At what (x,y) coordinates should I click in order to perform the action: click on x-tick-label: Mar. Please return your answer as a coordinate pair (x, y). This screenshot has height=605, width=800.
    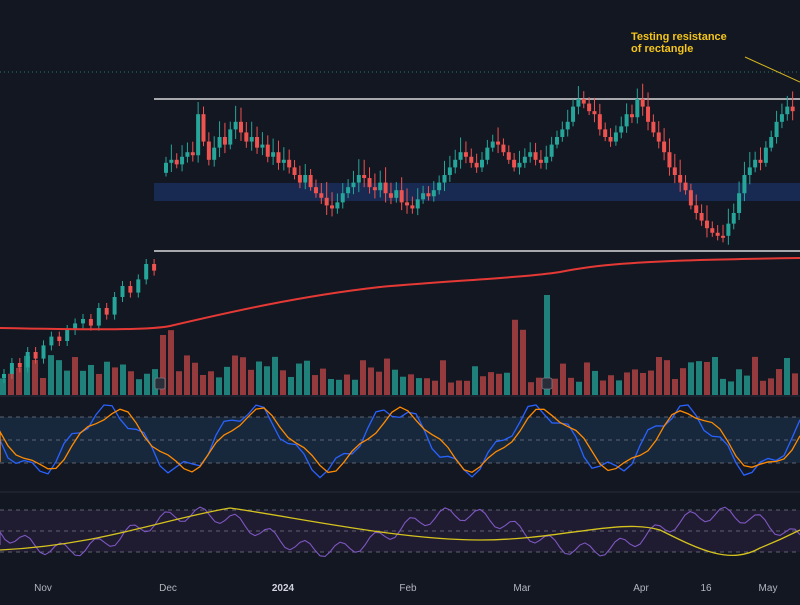
    Looking at the image, I should click on (522, 588).